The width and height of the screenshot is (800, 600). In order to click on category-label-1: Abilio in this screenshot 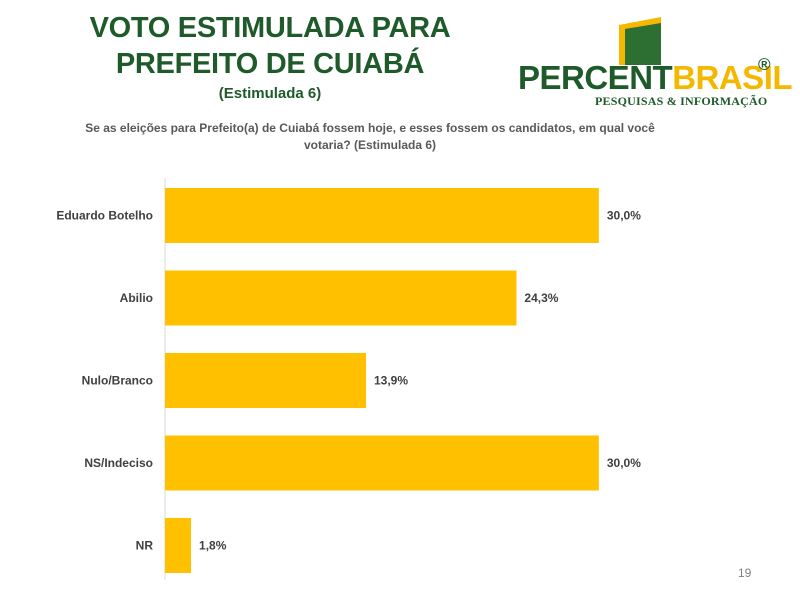, I will do `click(136, 298)`.